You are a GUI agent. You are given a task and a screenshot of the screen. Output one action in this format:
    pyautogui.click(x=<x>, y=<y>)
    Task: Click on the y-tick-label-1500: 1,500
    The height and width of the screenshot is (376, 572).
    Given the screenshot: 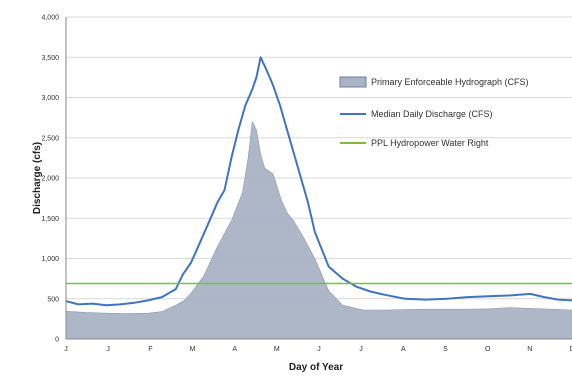 What is the action you would take?
    pyautogui.click(x=50, y=219)
    